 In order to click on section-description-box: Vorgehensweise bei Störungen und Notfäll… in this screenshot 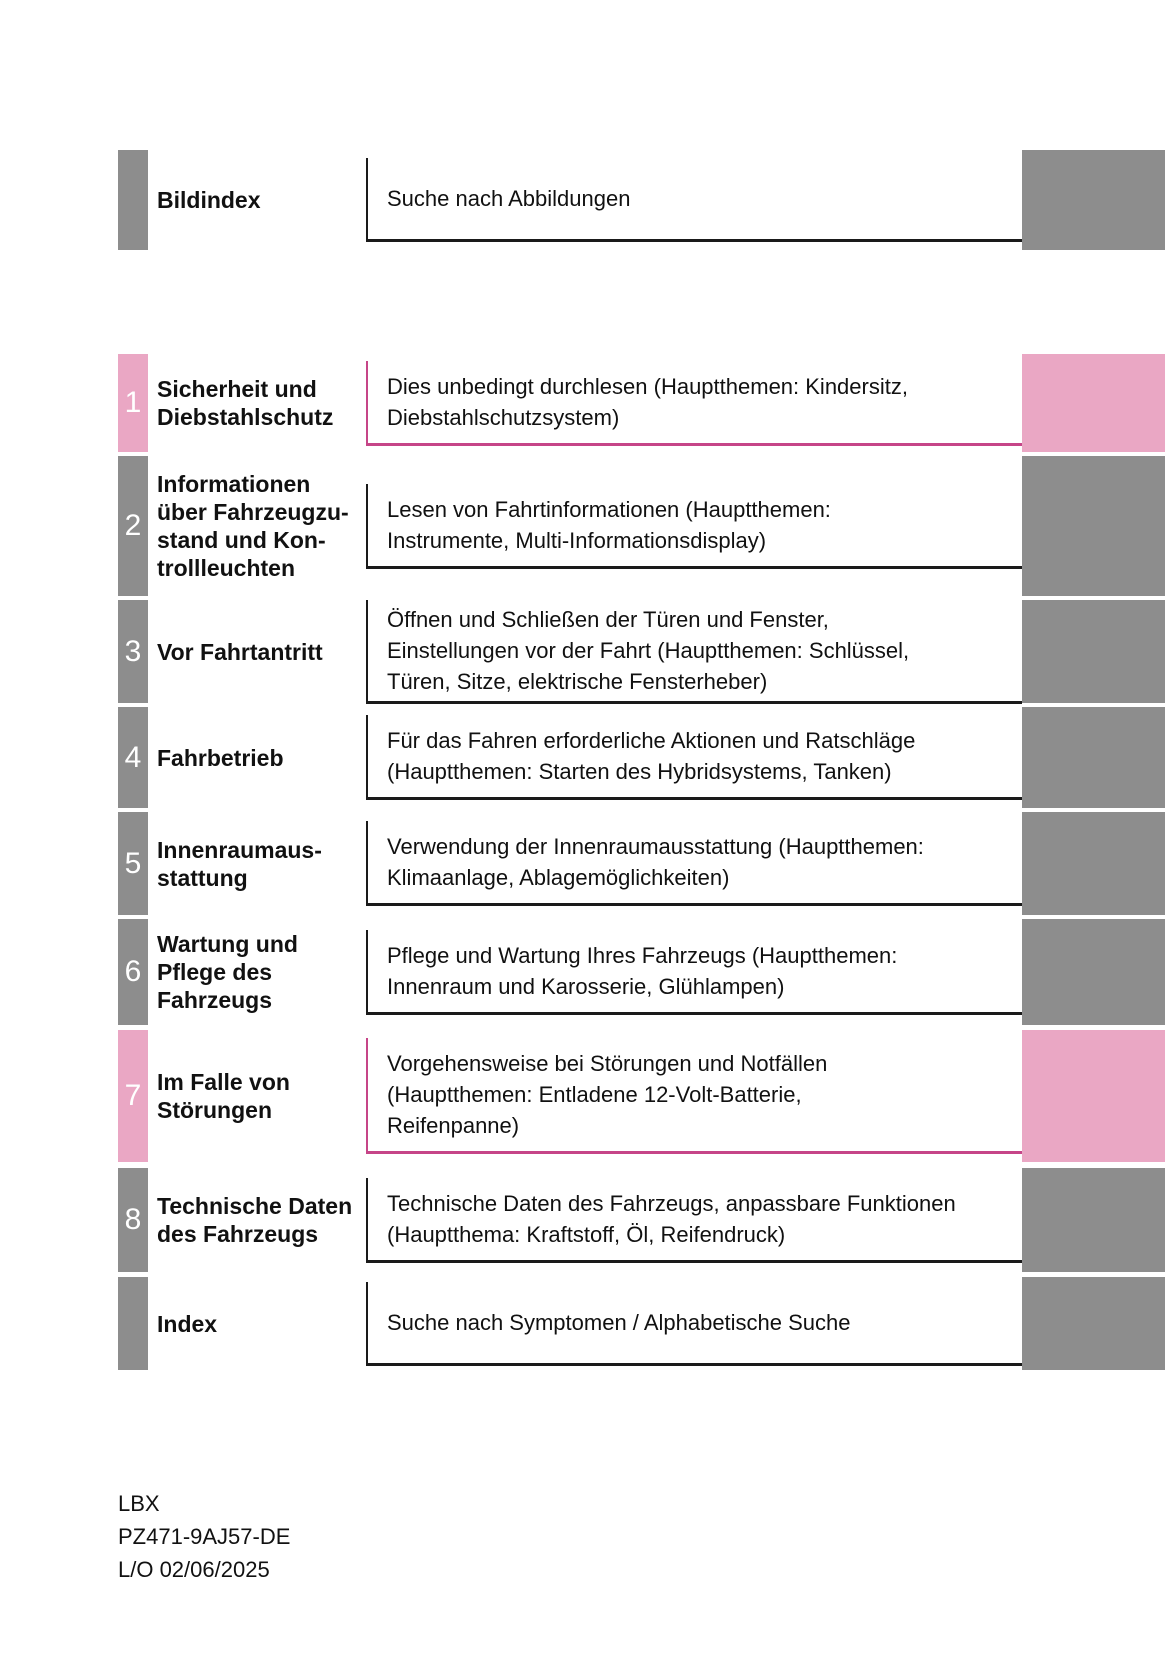, I will do `click(694, 1096)`.